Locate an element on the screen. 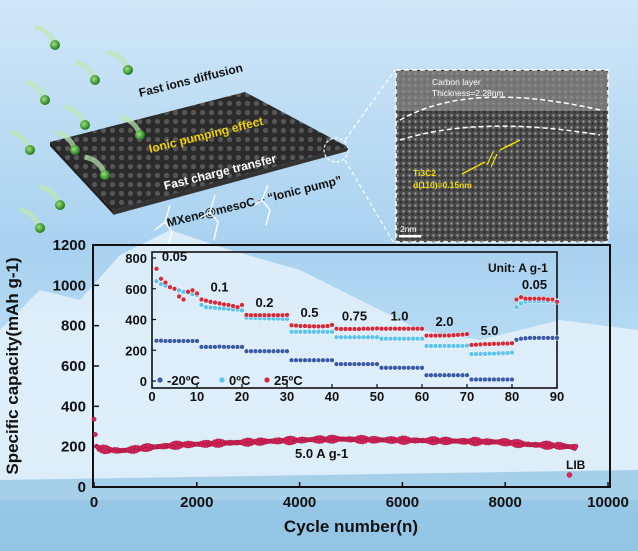 The width and height of the screenshot is (638, 551). y-tick-label: 1200 is located at coordinates (69, 245).